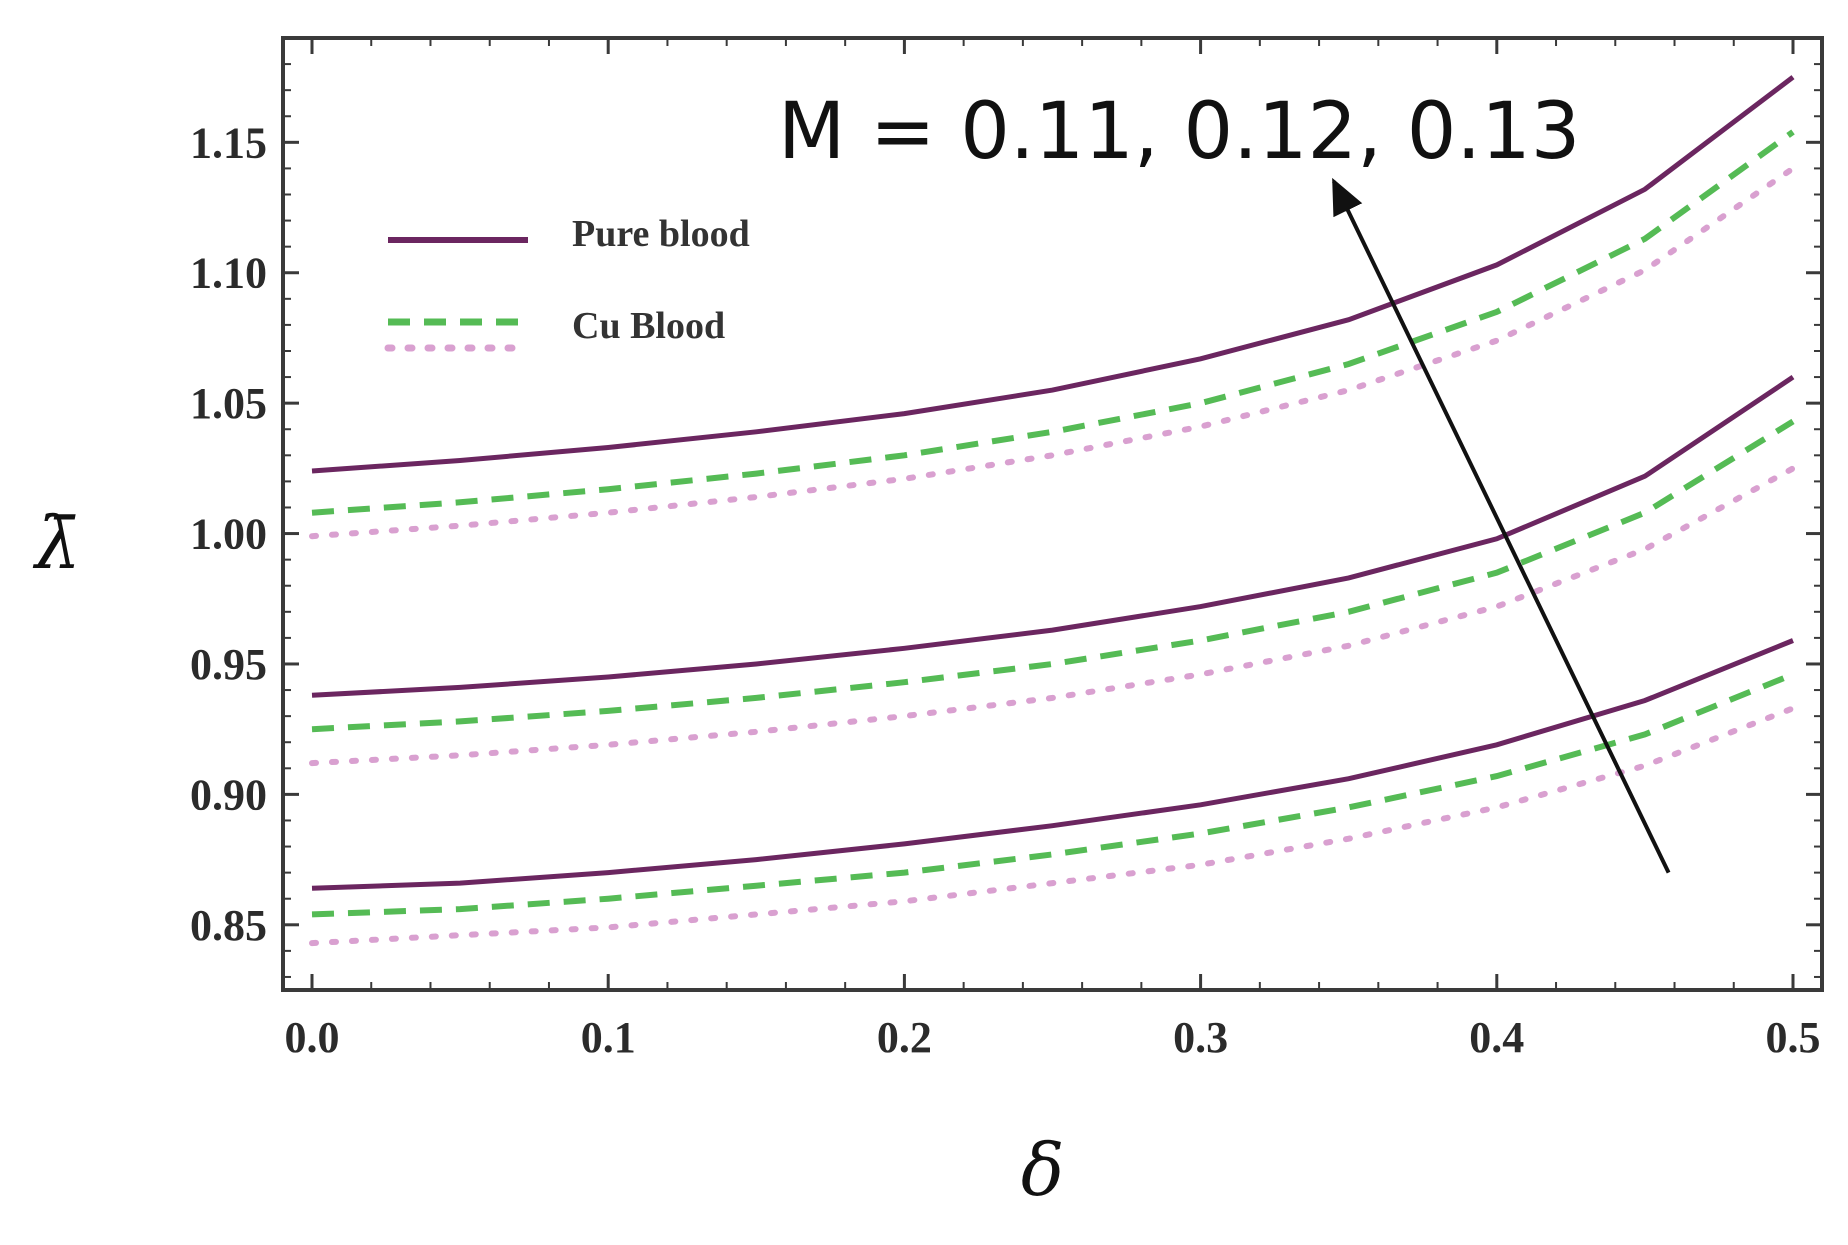 The width and height of the screenshot is (1848, 1245). I want to click on x-tick-label: 0.2, so click(904, 1037).